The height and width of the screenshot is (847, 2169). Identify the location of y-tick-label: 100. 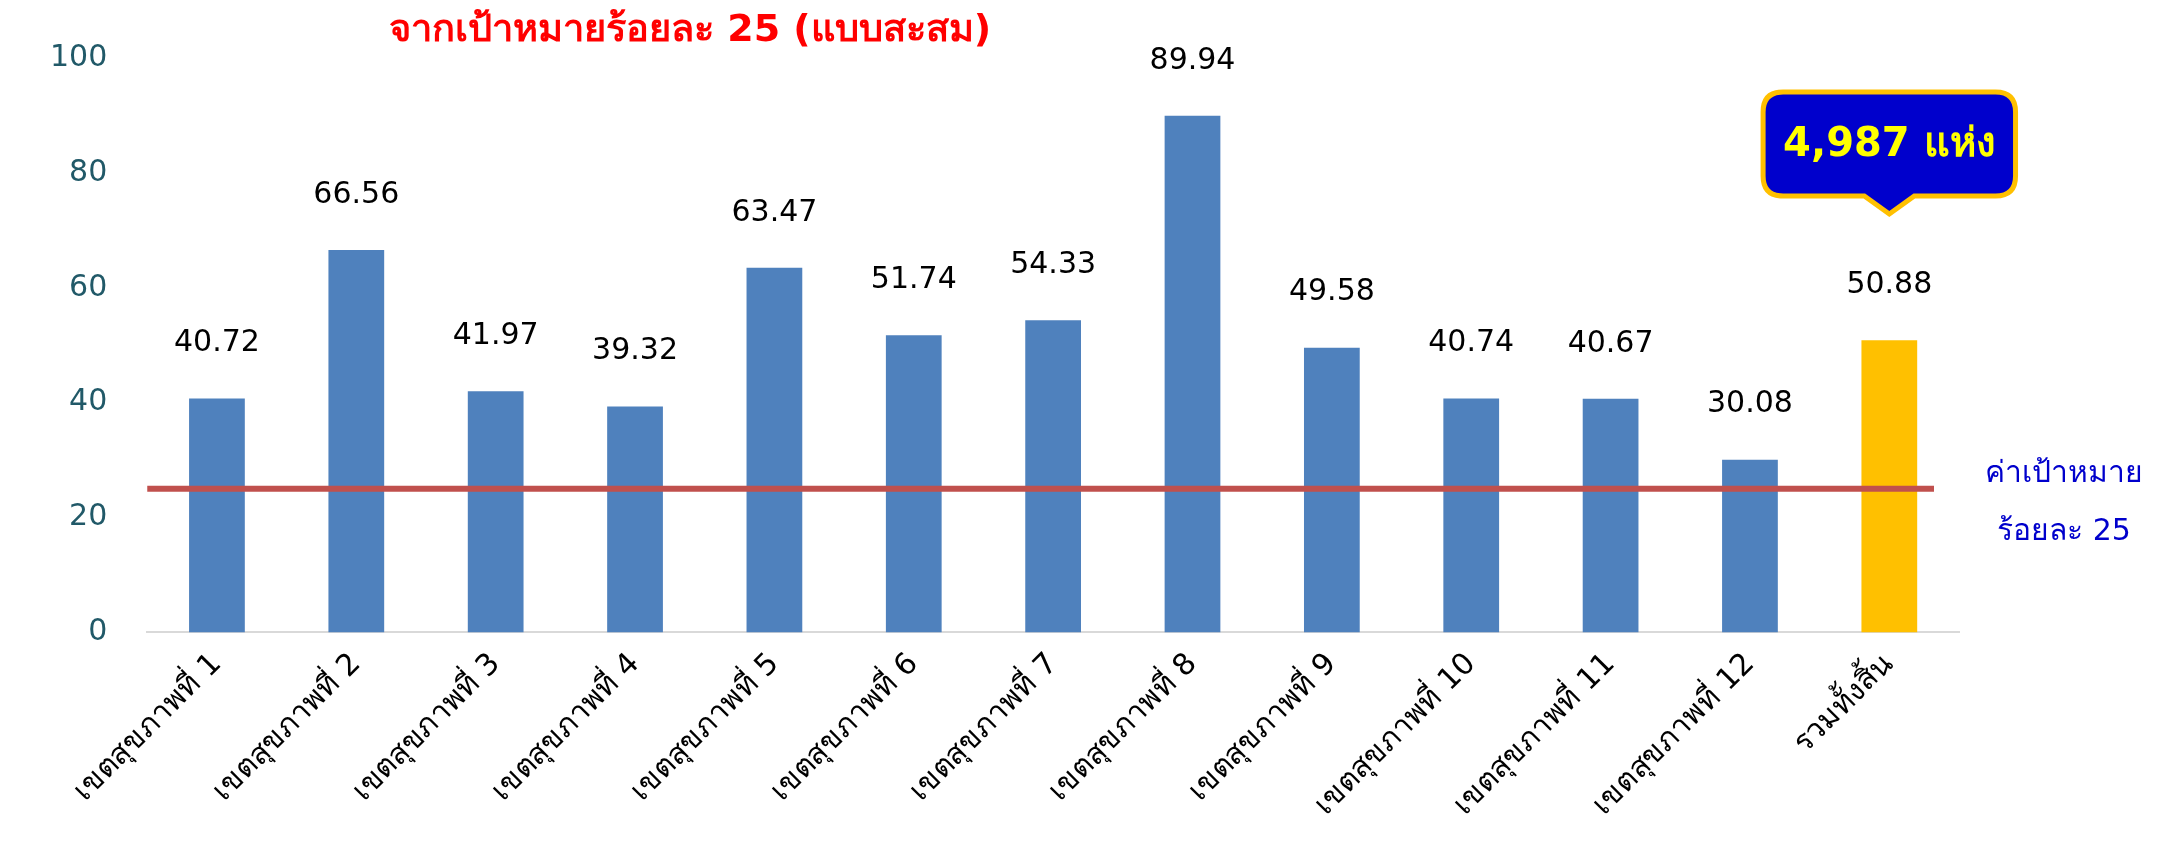
(79, 55).